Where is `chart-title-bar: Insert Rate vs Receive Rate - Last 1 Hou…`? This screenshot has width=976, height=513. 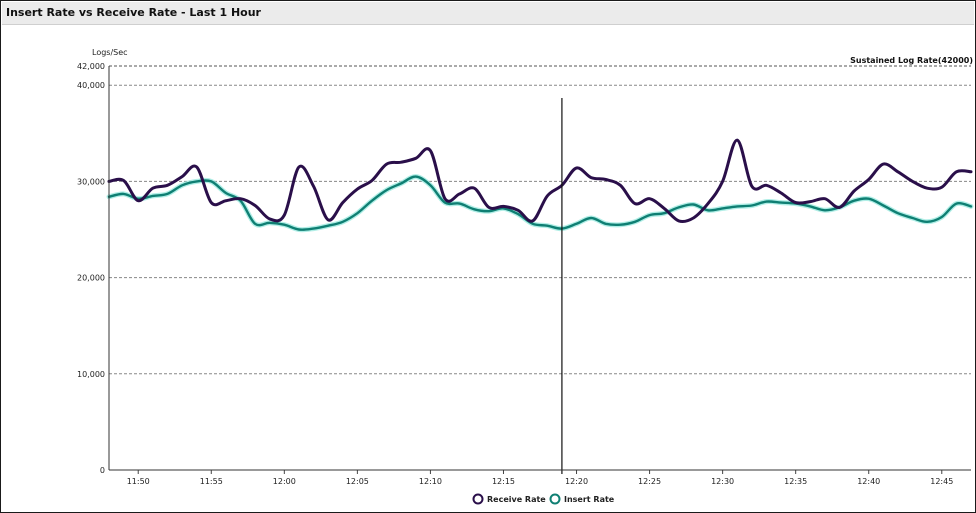 chart-title-bar: Insert Rate vs Receive Rate - Last 1 Hou… is located at coordinates (488, 13).